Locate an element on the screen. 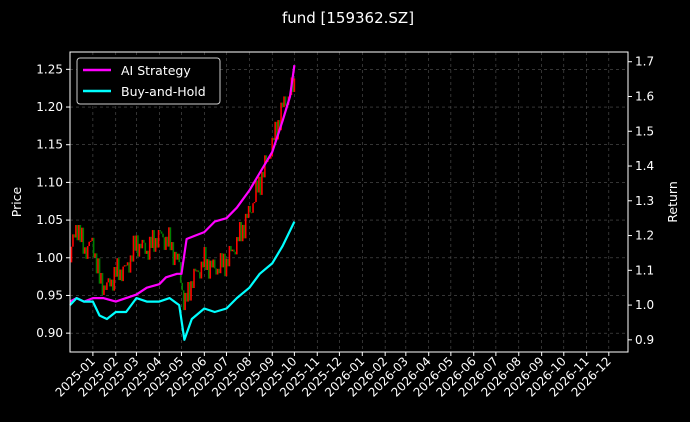 This screenshot has height=422, width=690. right-tick-label: 1.6 is located at coordinates (644, 96).